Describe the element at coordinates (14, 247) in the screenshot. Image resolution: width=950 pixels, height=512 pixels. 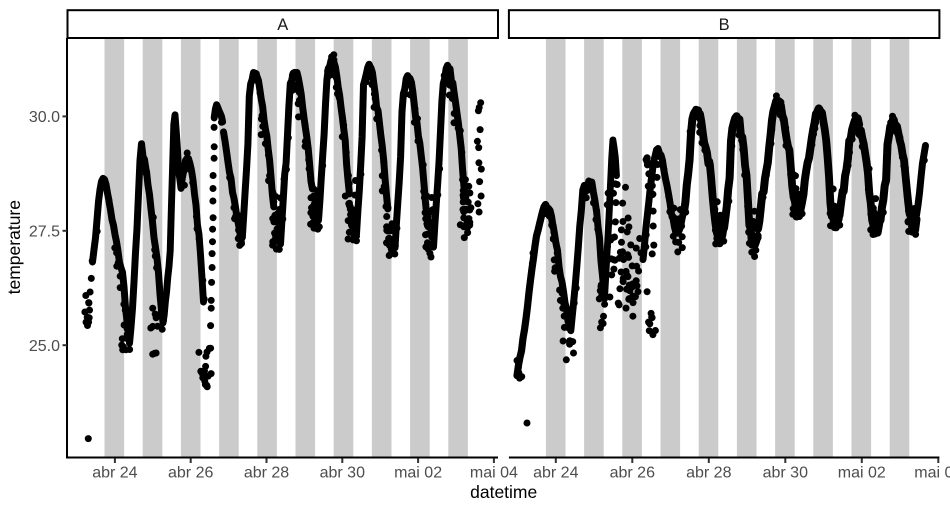
I see `svg-text: temperature` at that location.